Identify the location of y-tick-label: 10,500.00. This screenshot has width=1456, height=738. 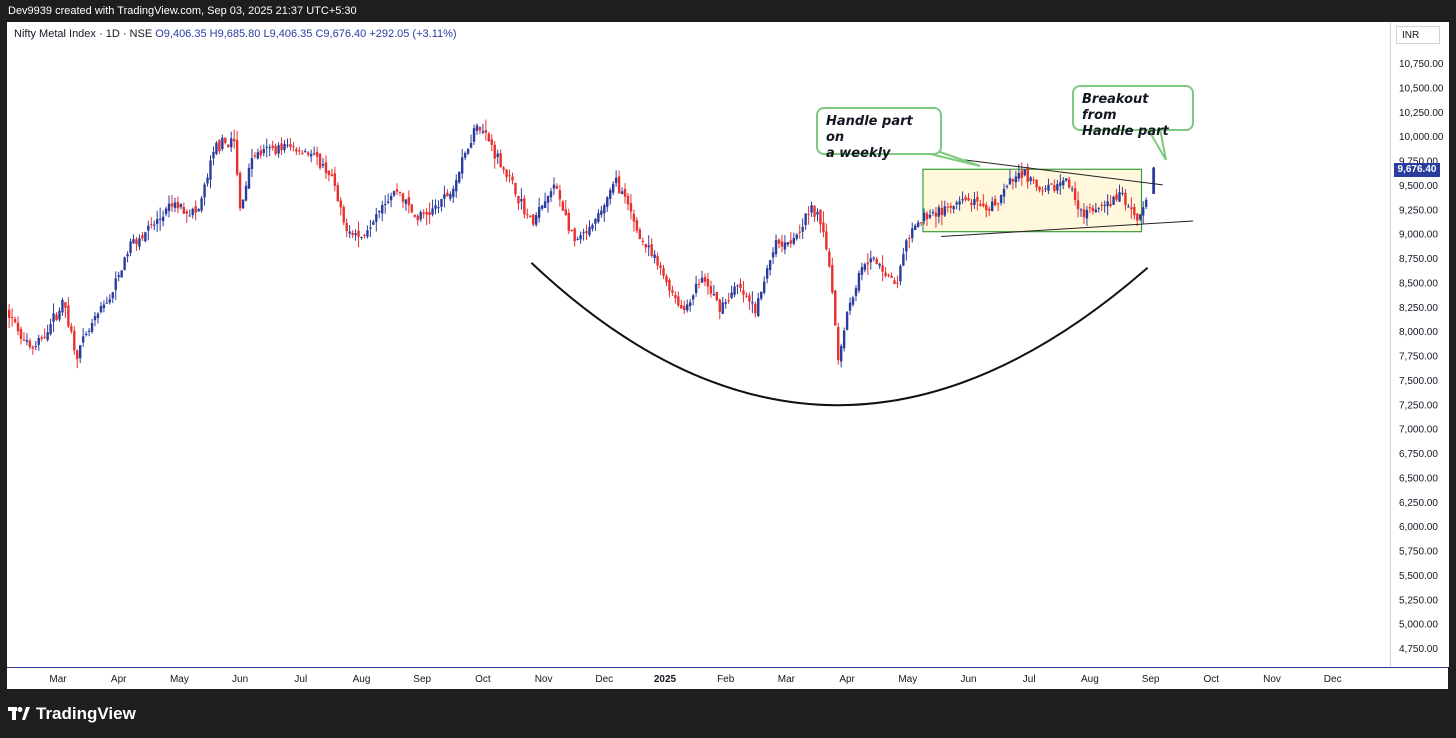
(1421, 88).